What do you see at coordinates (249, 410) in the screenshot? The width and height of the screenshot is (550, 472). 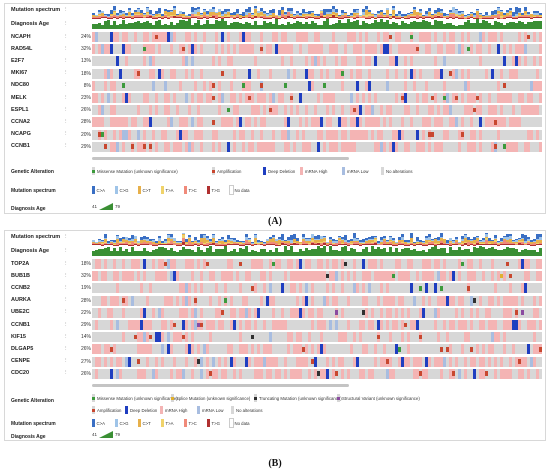 I see `legend-label: No alterations` at bounding box center [249, 410].